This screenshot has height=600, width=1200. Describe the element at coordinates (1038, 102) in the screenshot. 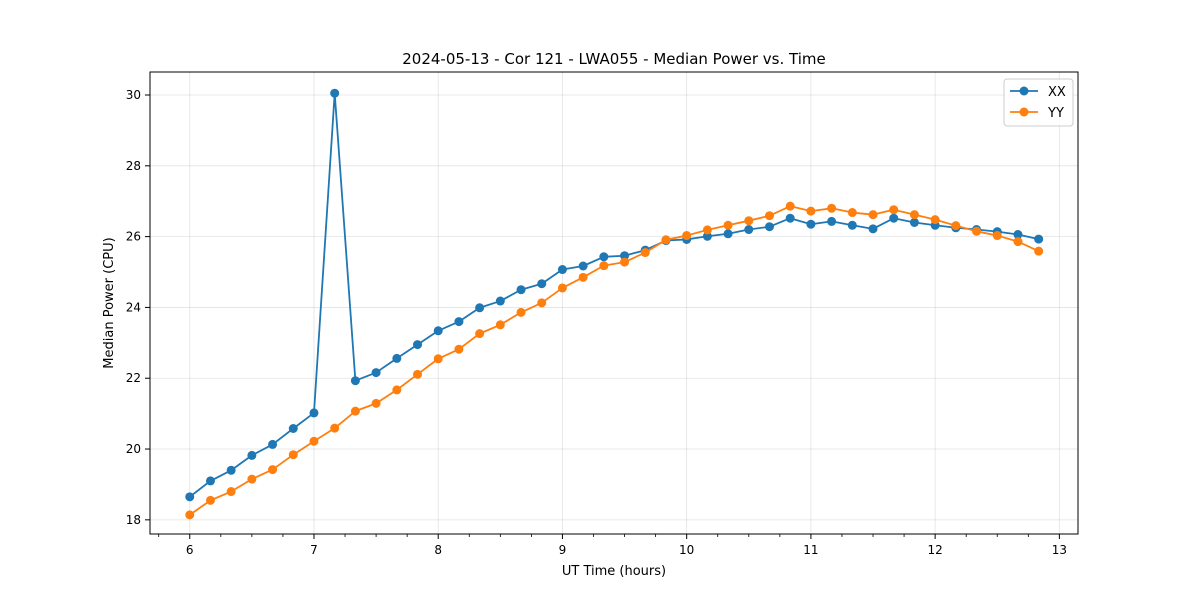

I see `legend: XX YY` at that location.